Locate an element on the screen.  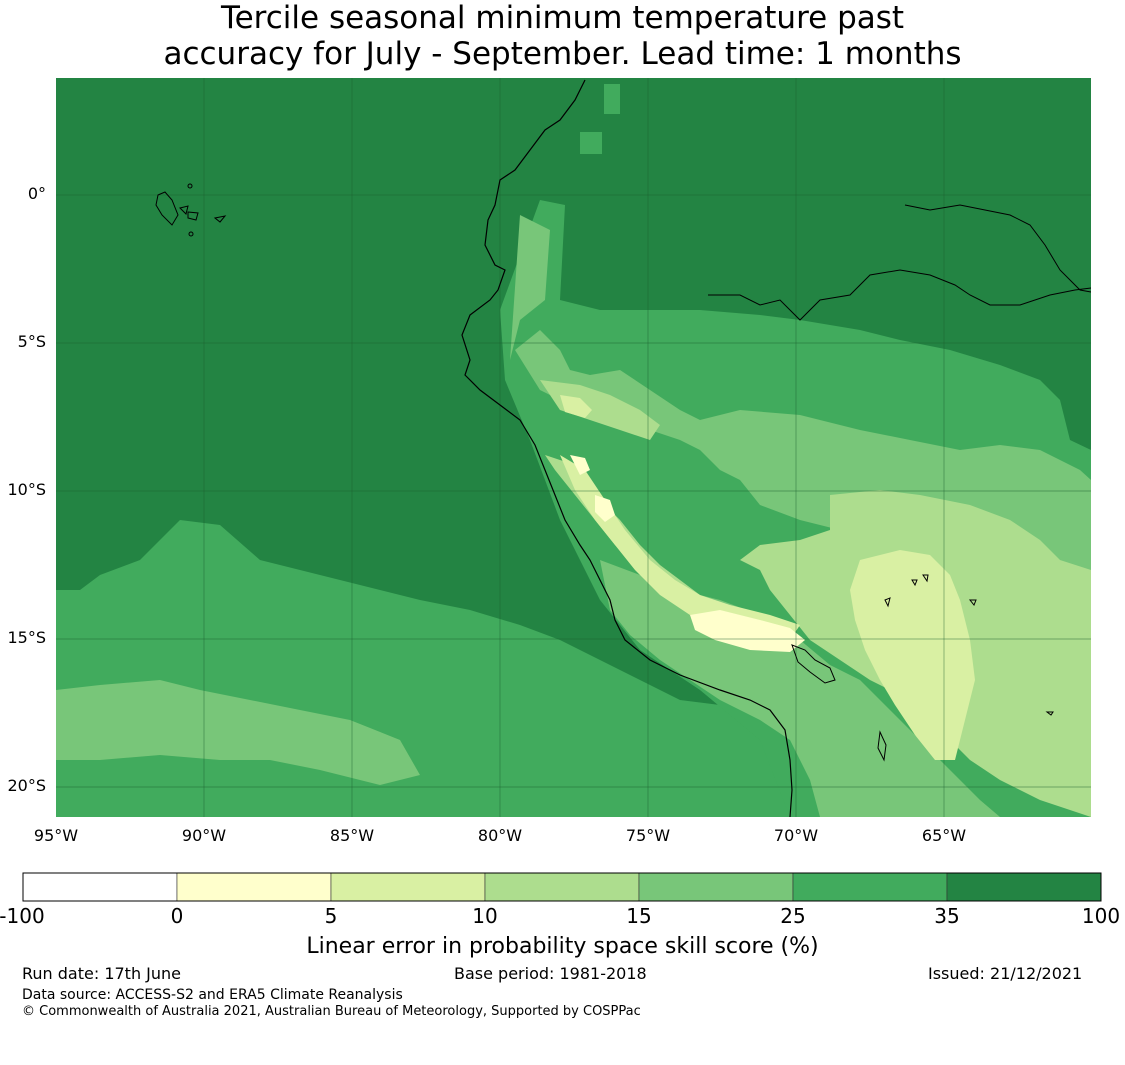
lon-label-75w: 75°W is located at coordinates (648, 835).